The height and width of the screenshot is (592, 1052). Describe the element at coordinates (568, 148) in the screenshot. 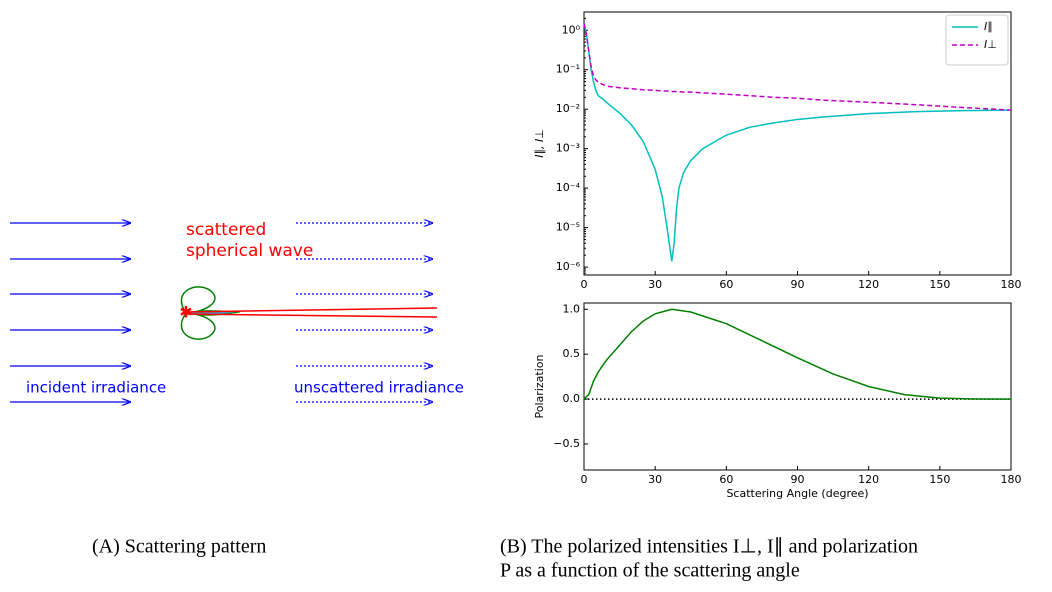

I see `y-tick-label: 10⁻³` at that location.